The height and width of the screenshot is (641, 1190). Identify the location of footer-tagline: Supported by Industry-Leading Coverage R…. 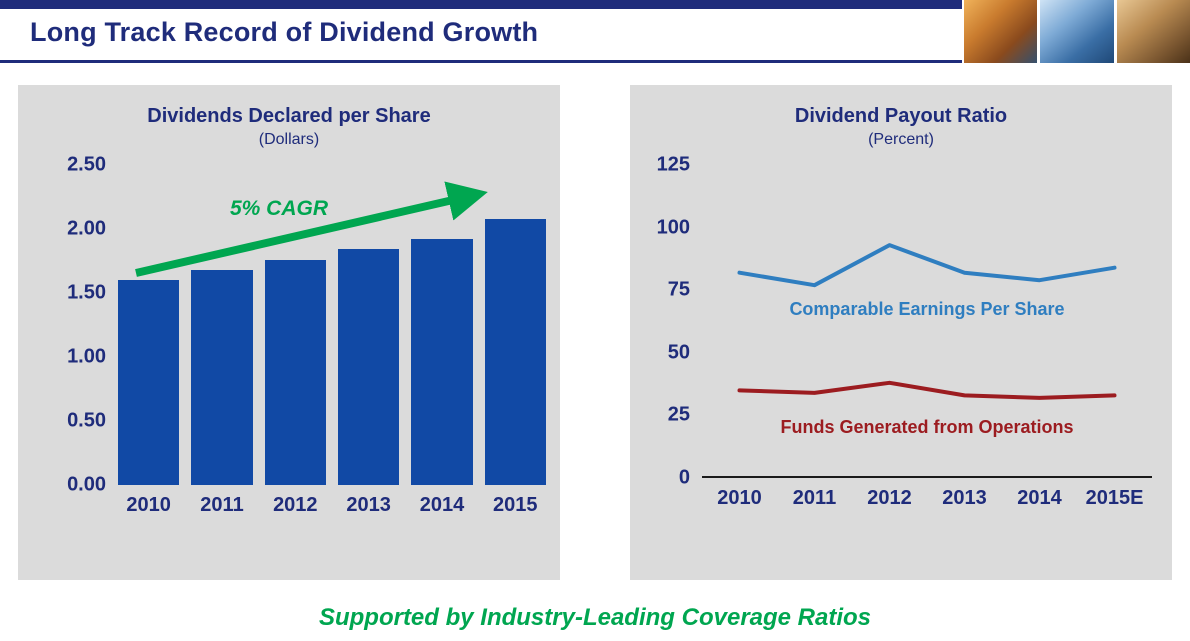
(595, 617).